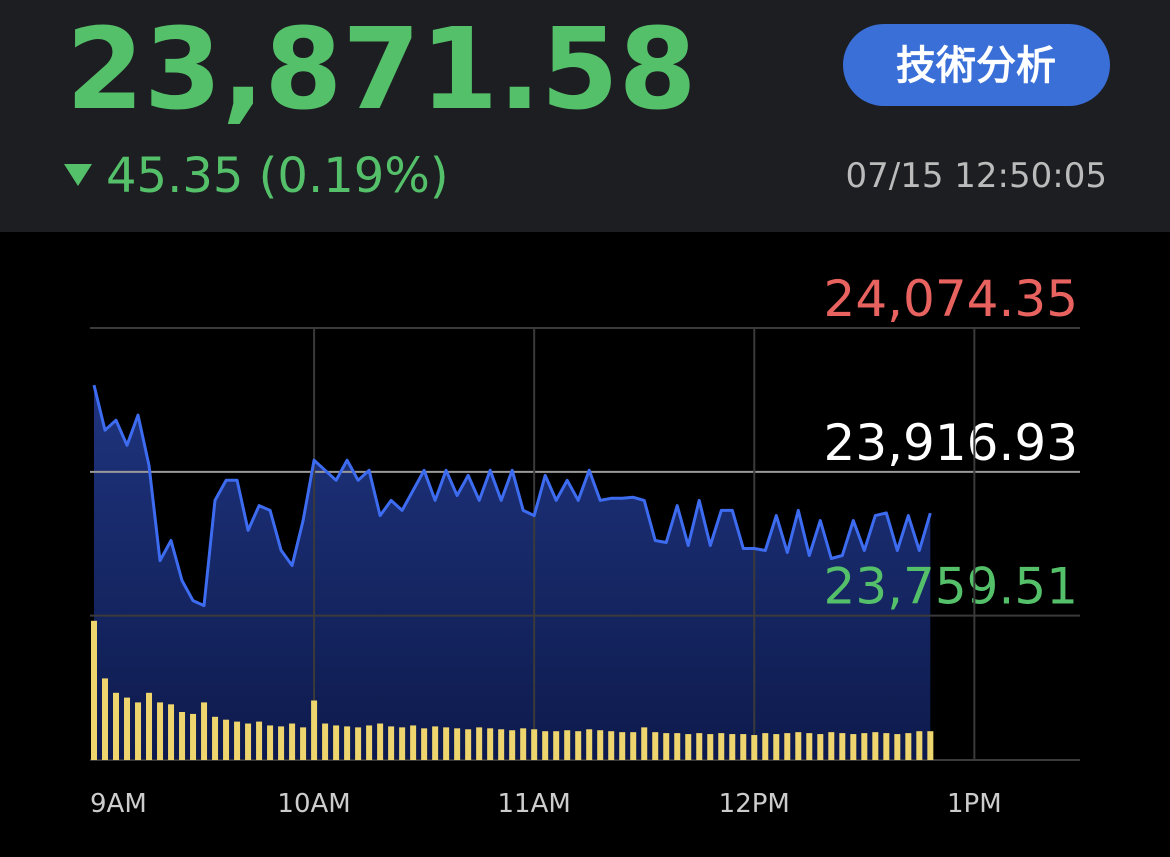  I want to click on change: 45.35 (0.19%), so click(277, 176).